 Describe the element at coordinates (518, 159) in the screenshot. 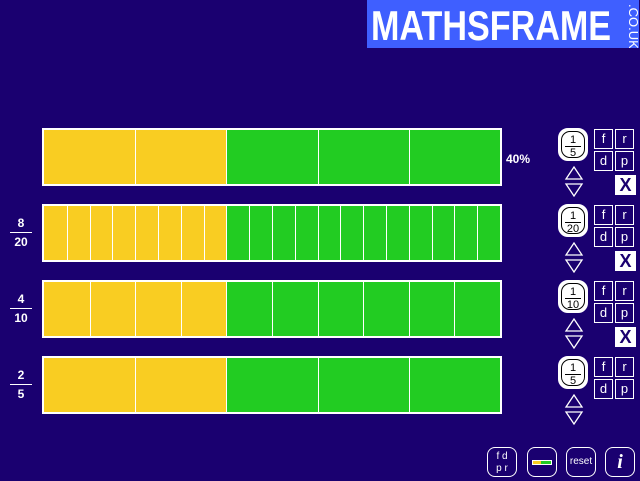

I see `row-1-percent-label: 40%` at that location.